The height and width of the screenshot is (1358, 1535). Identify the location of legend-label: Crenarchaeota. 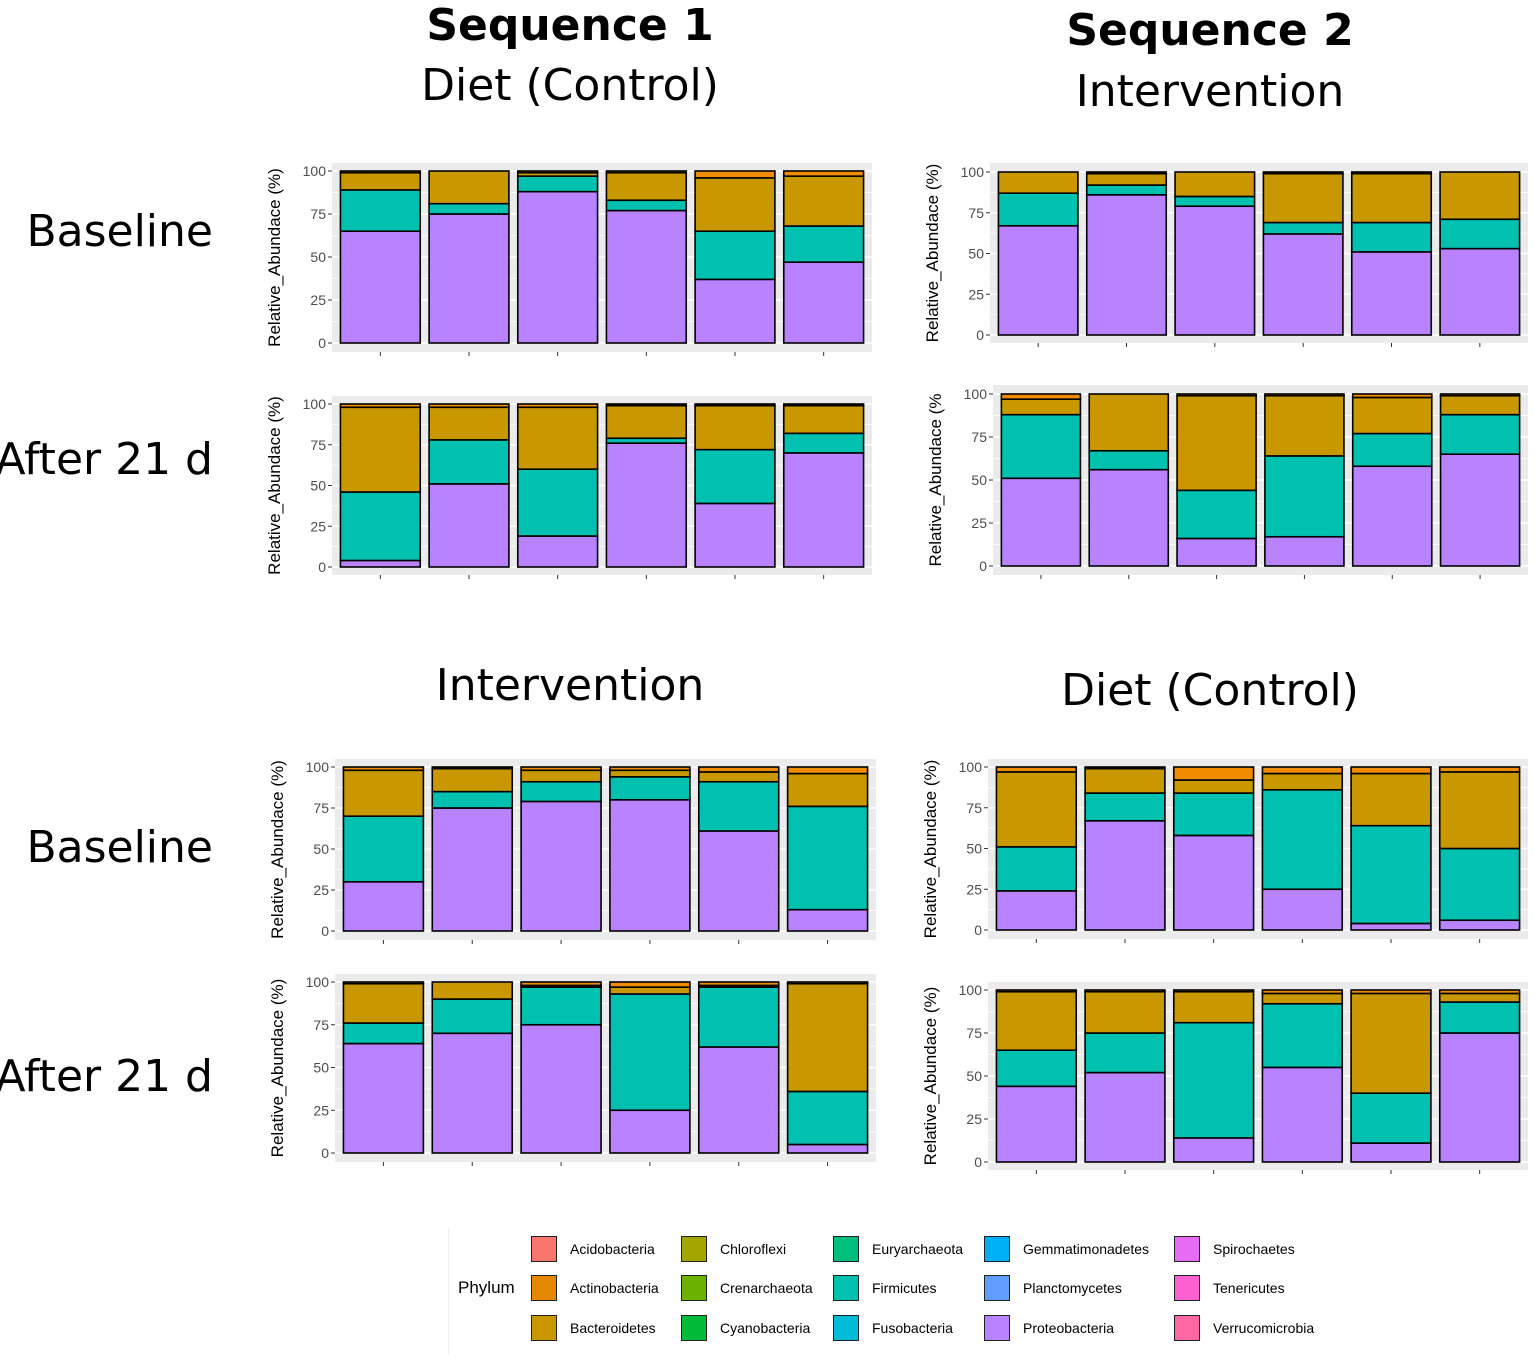
(766, 1288).